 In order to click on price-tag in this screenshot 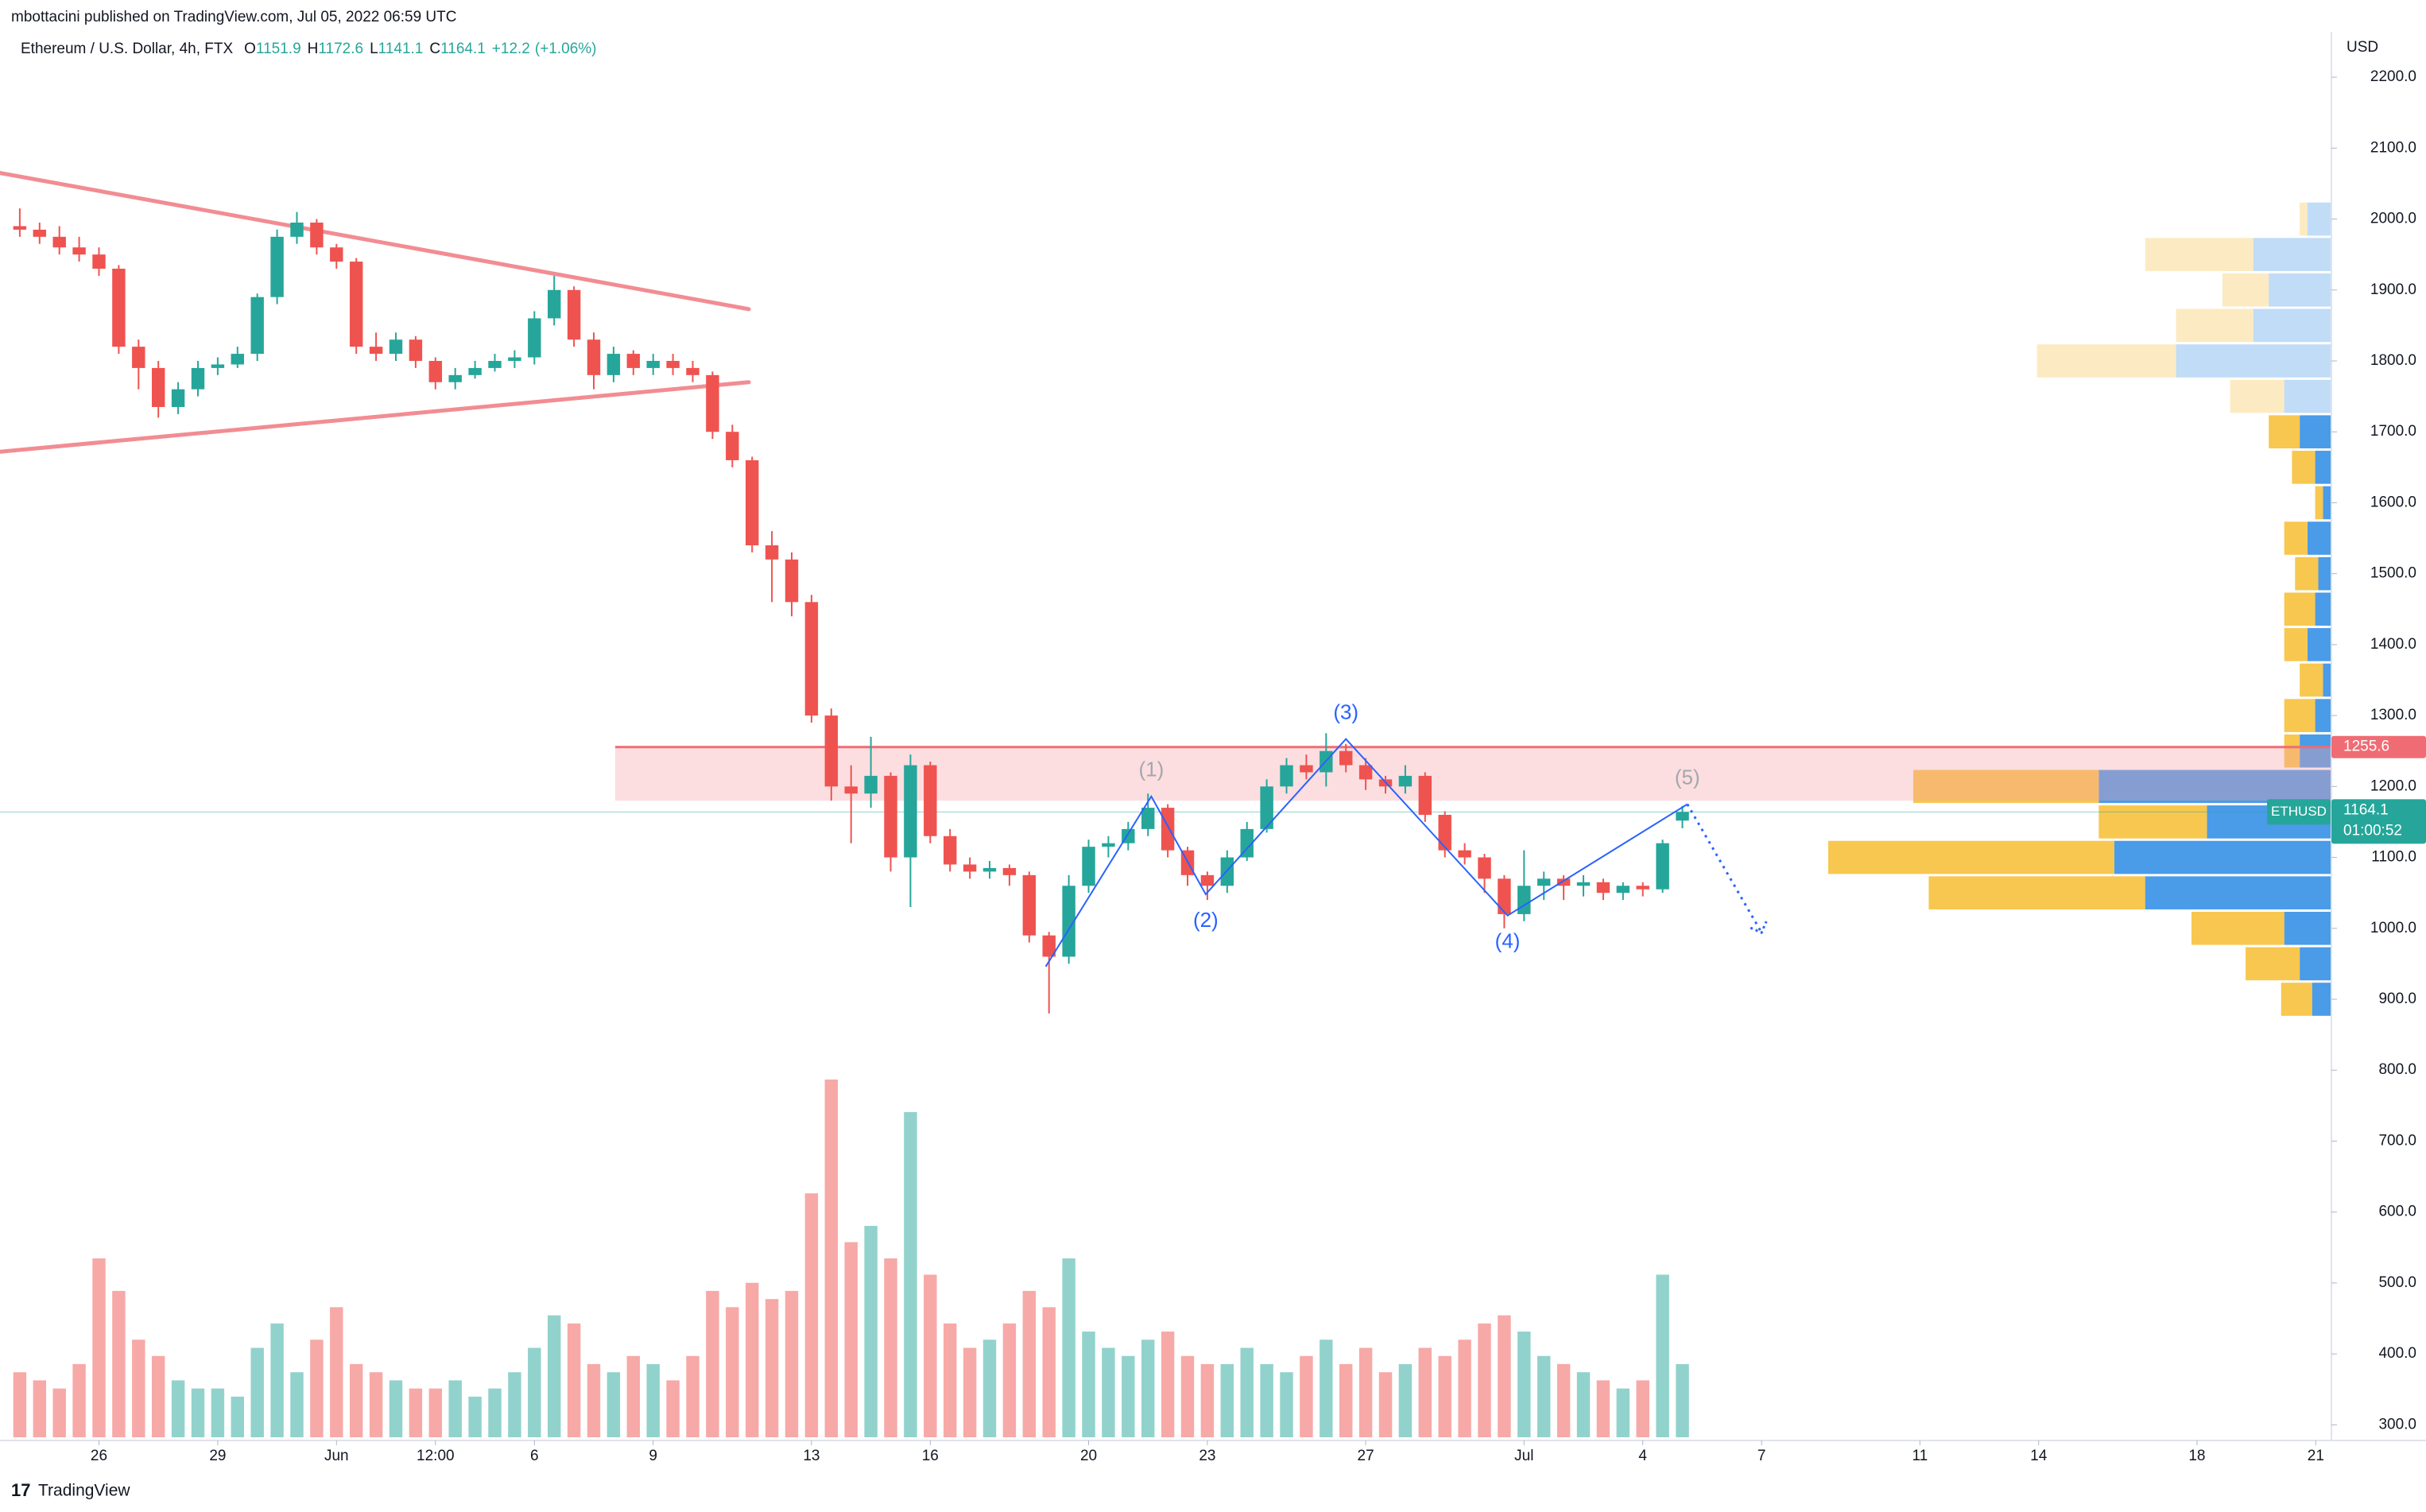, I will do `click(2379, 821)`.